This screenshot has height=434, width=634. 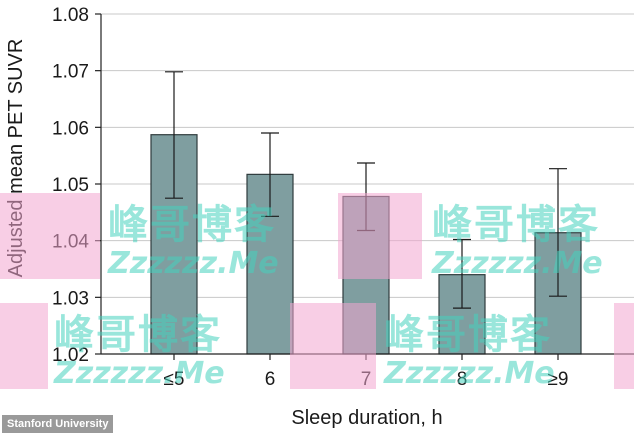 What do you see at coordinates (558, 379) in the screenshot?
I see `x-tick-label: ≥9` at bounding box center [558, 379].